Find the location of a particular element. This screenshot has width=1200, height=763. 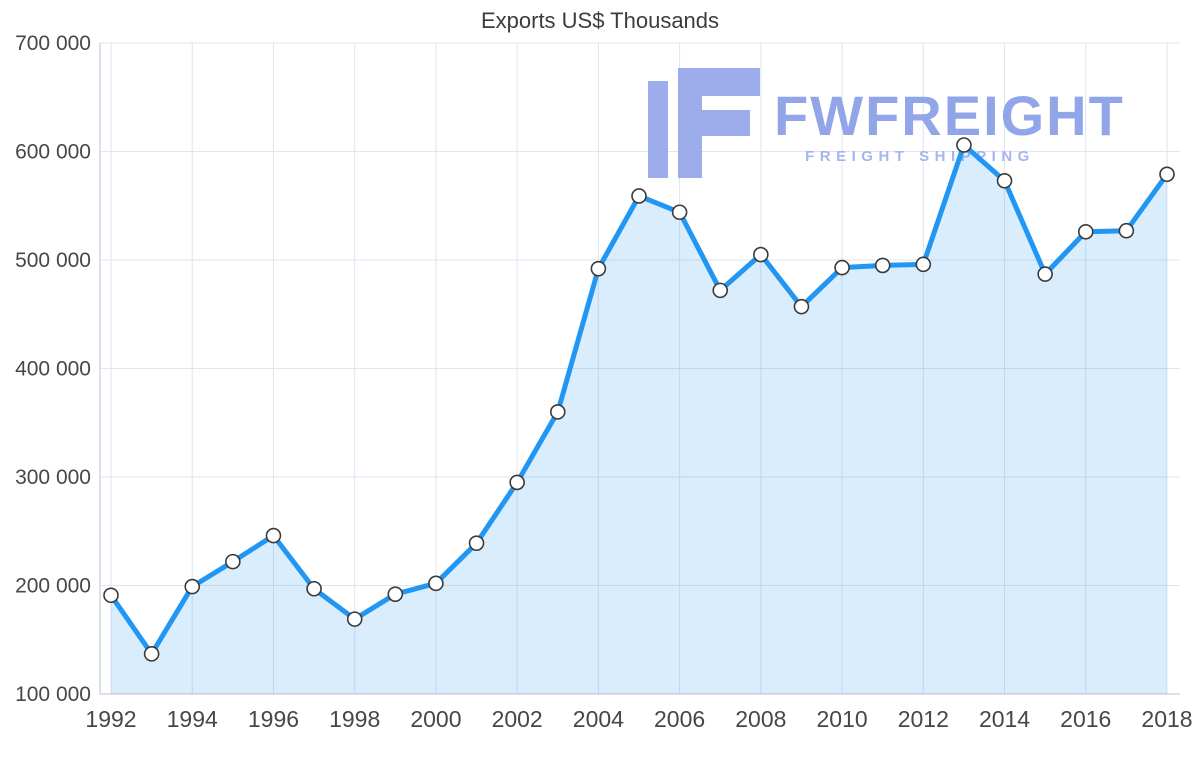

y-tick-label: 200 000 is located at coordinates (53, 586).